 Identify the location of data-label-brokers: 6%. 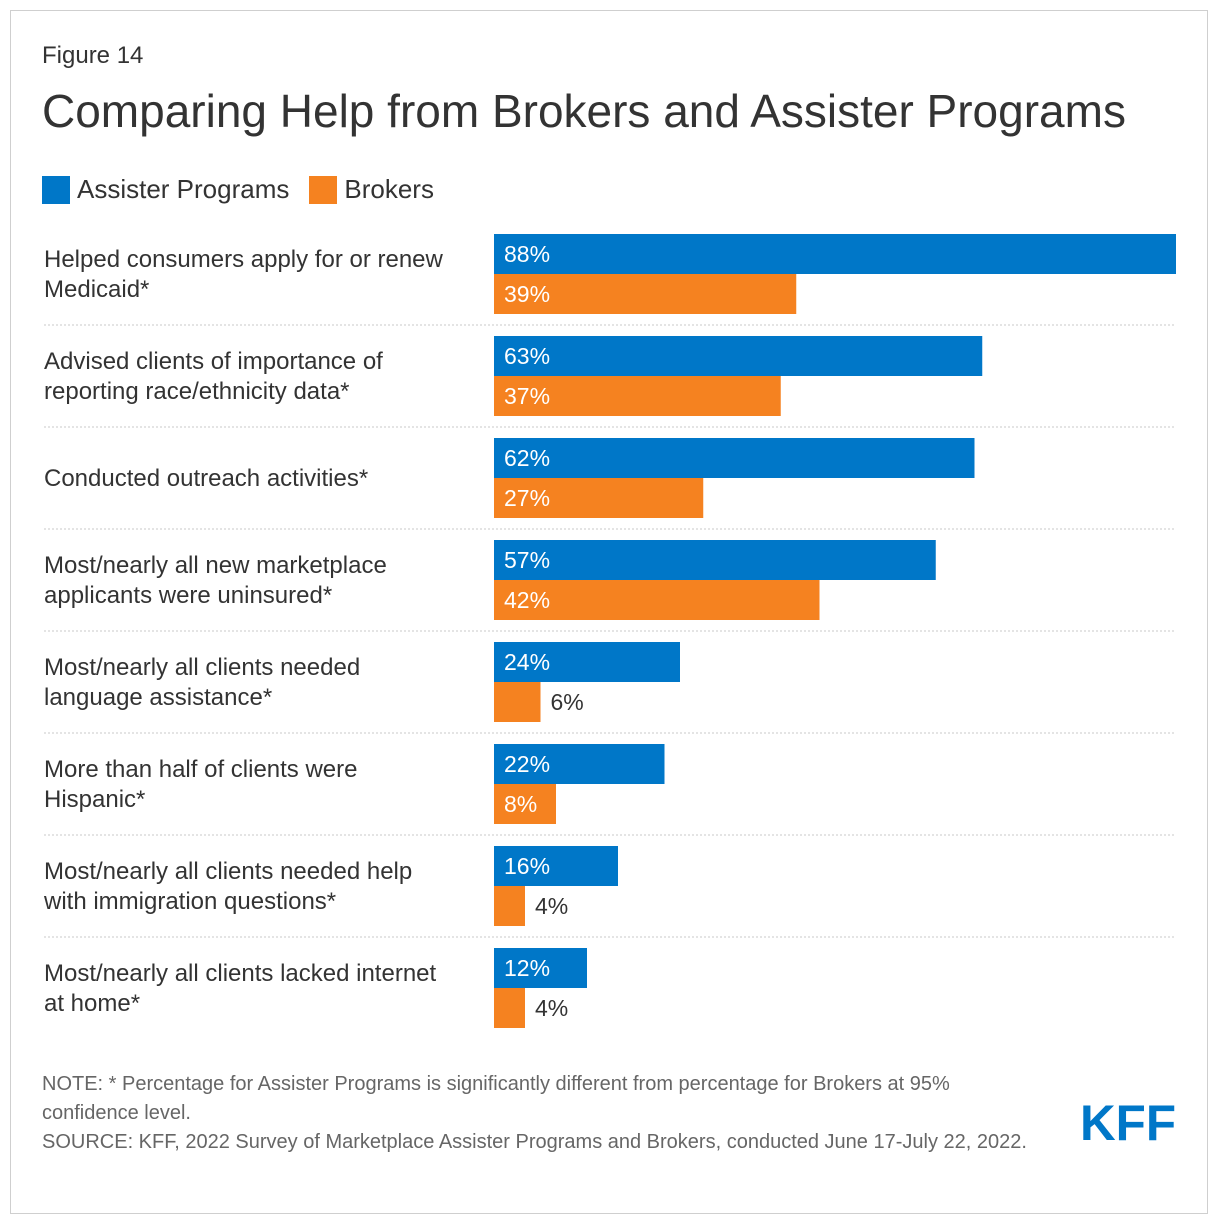
(567, 702).